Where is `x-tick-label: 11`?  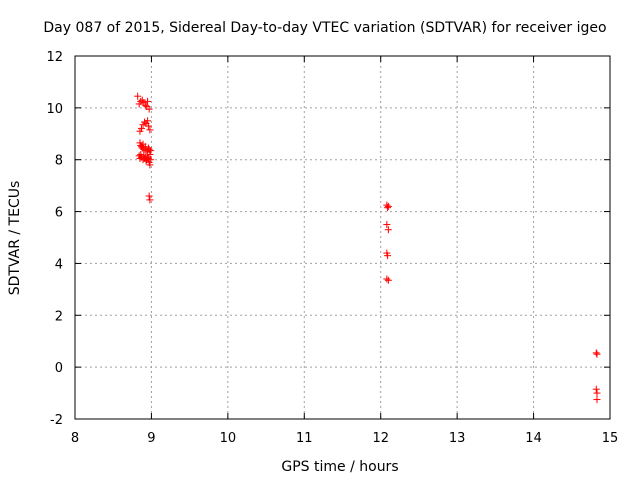 x-tick-label: 11 is located at coordinates (304, 438).